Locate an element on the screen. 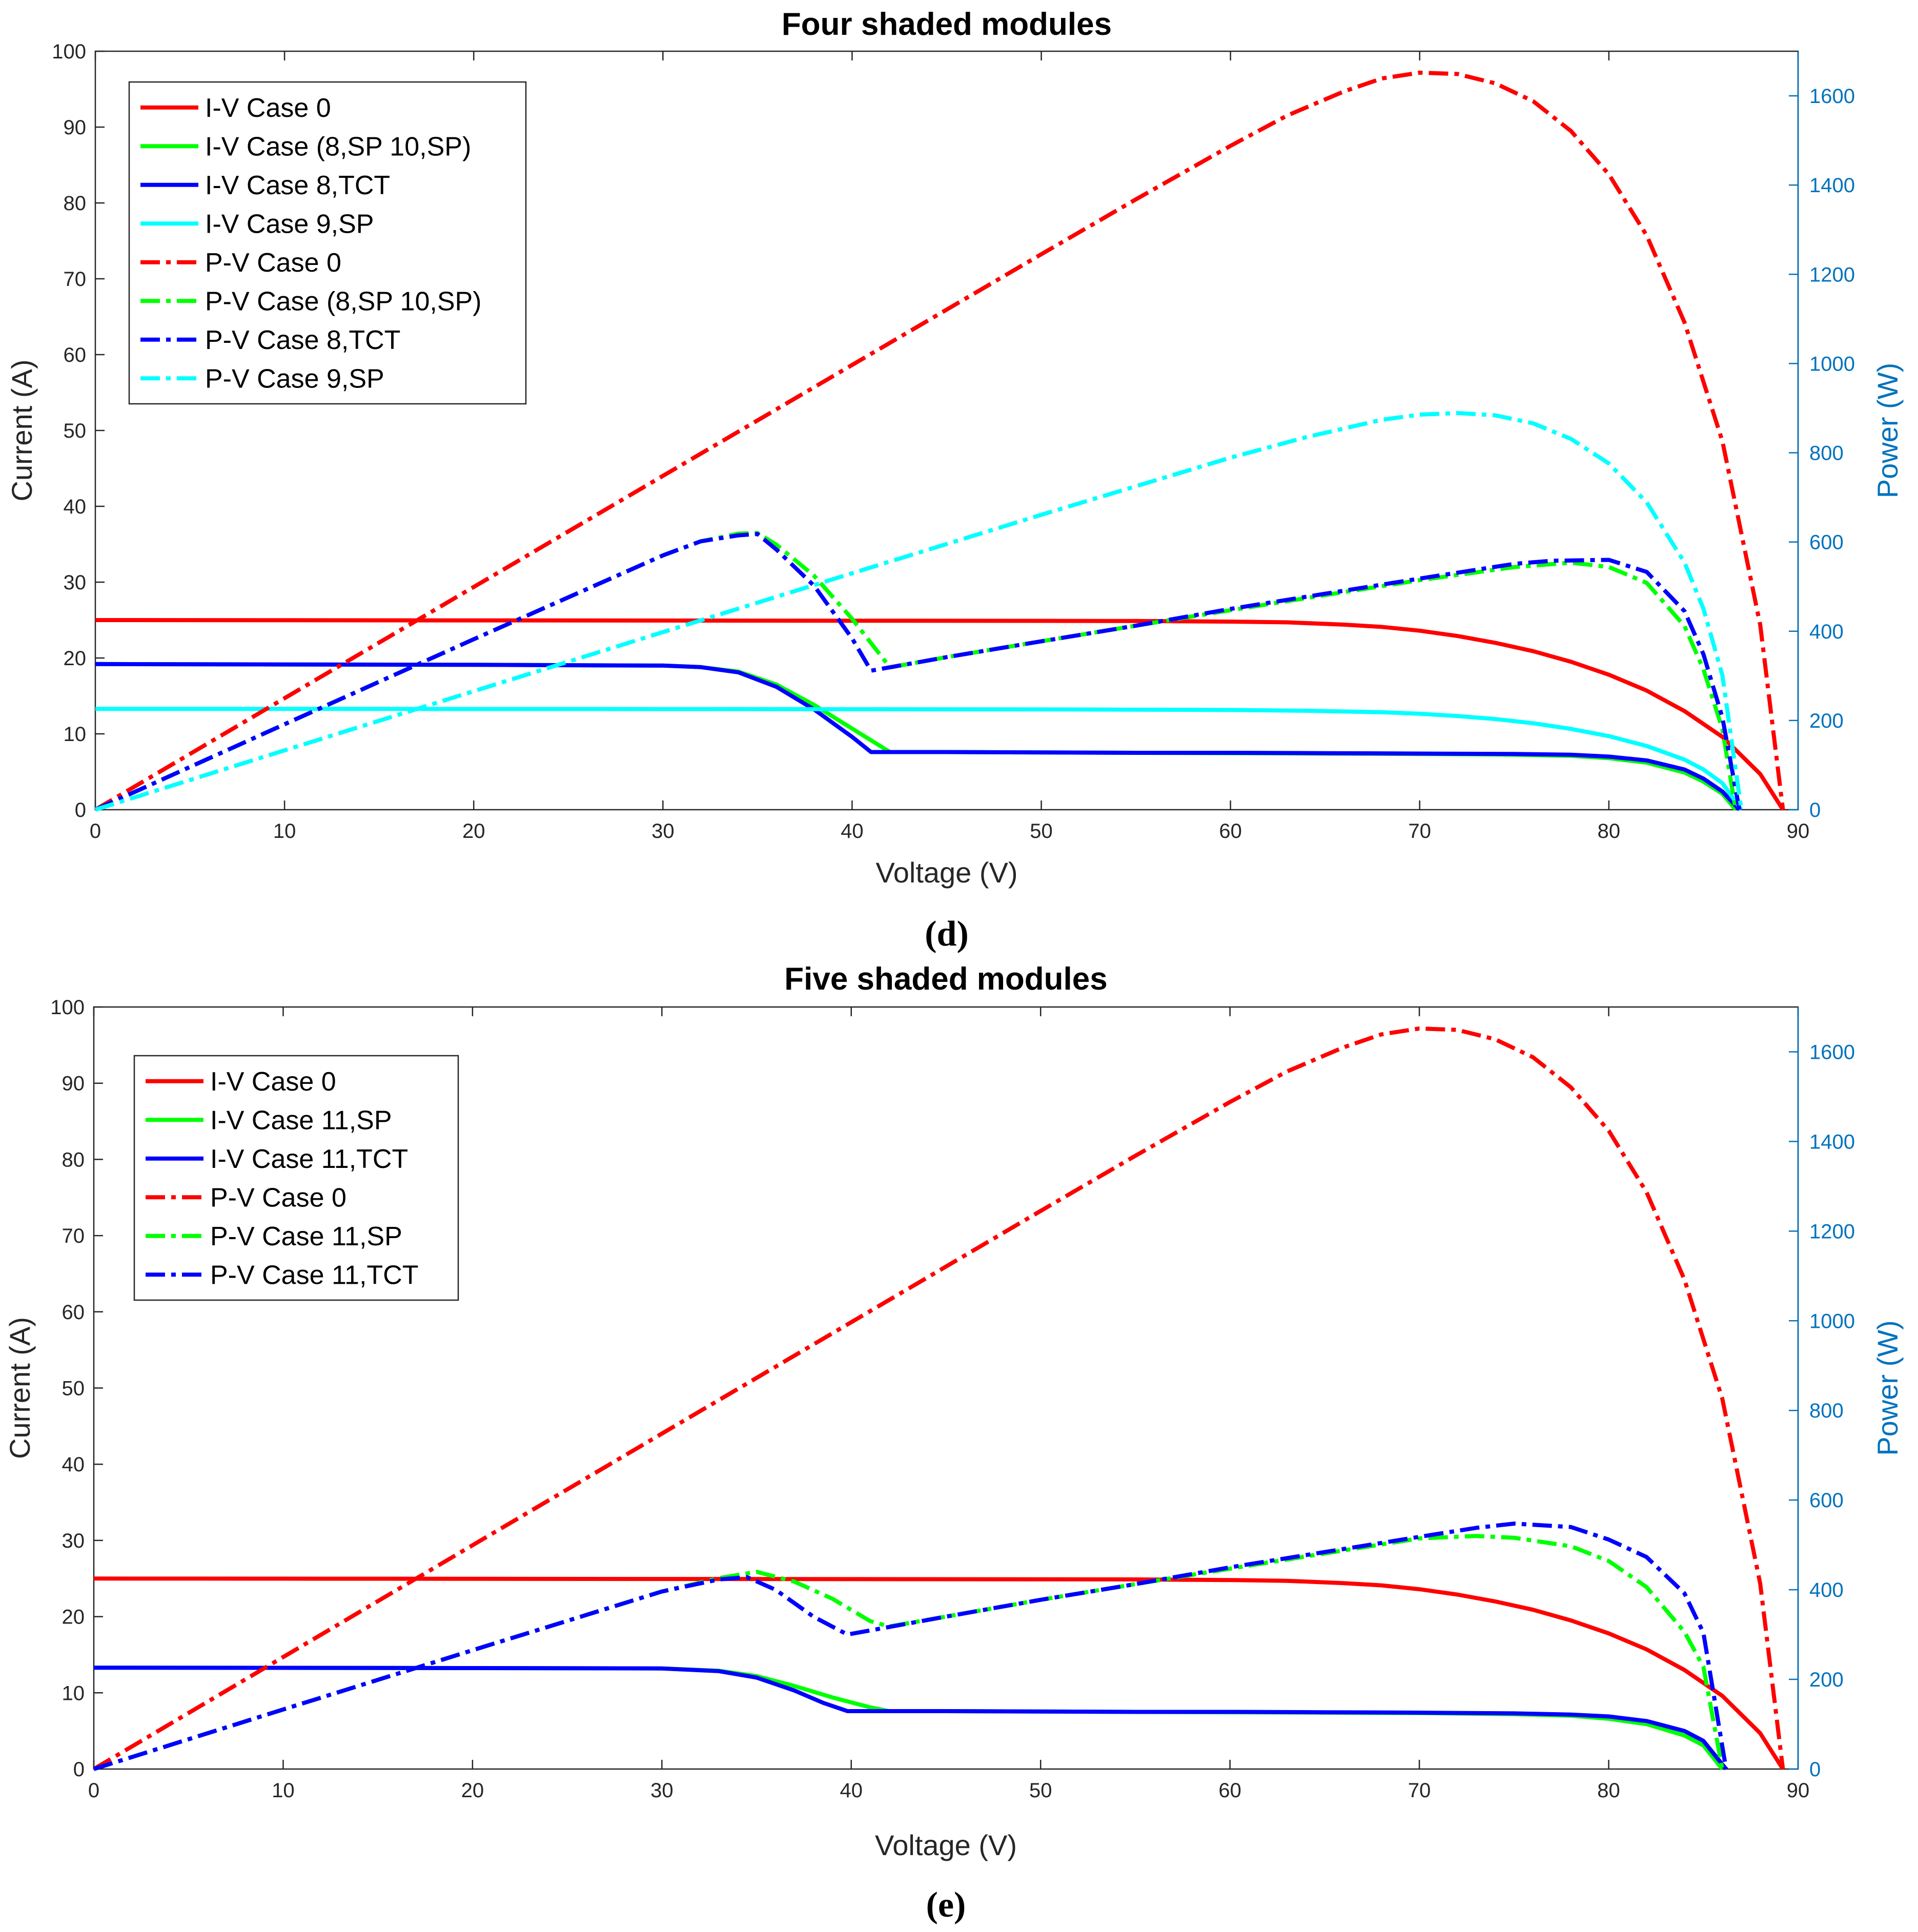 Image resolution: width=1918 pixels, height=1932 pixels. legend-label: I-V Case (8,SP 10,SP) is located at coordinates (338, 146).